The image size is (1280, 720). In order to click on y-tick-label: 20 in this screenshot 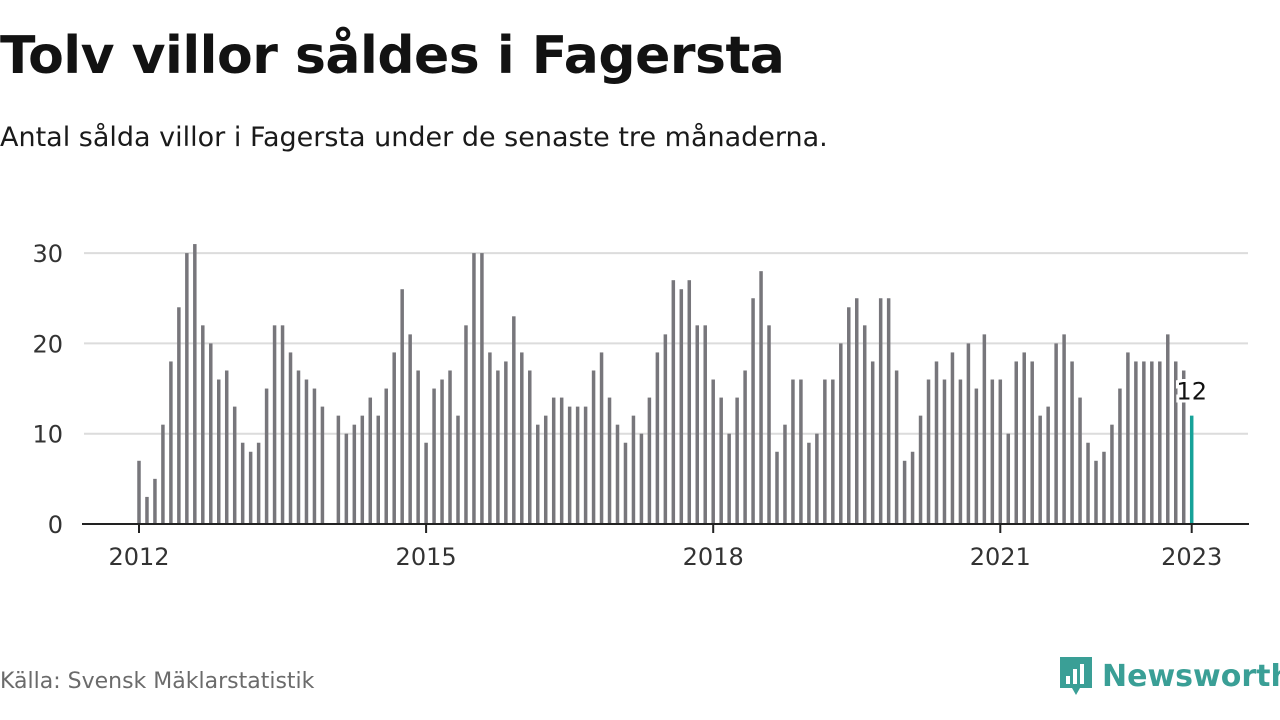, I will do `click(47, 344)`.